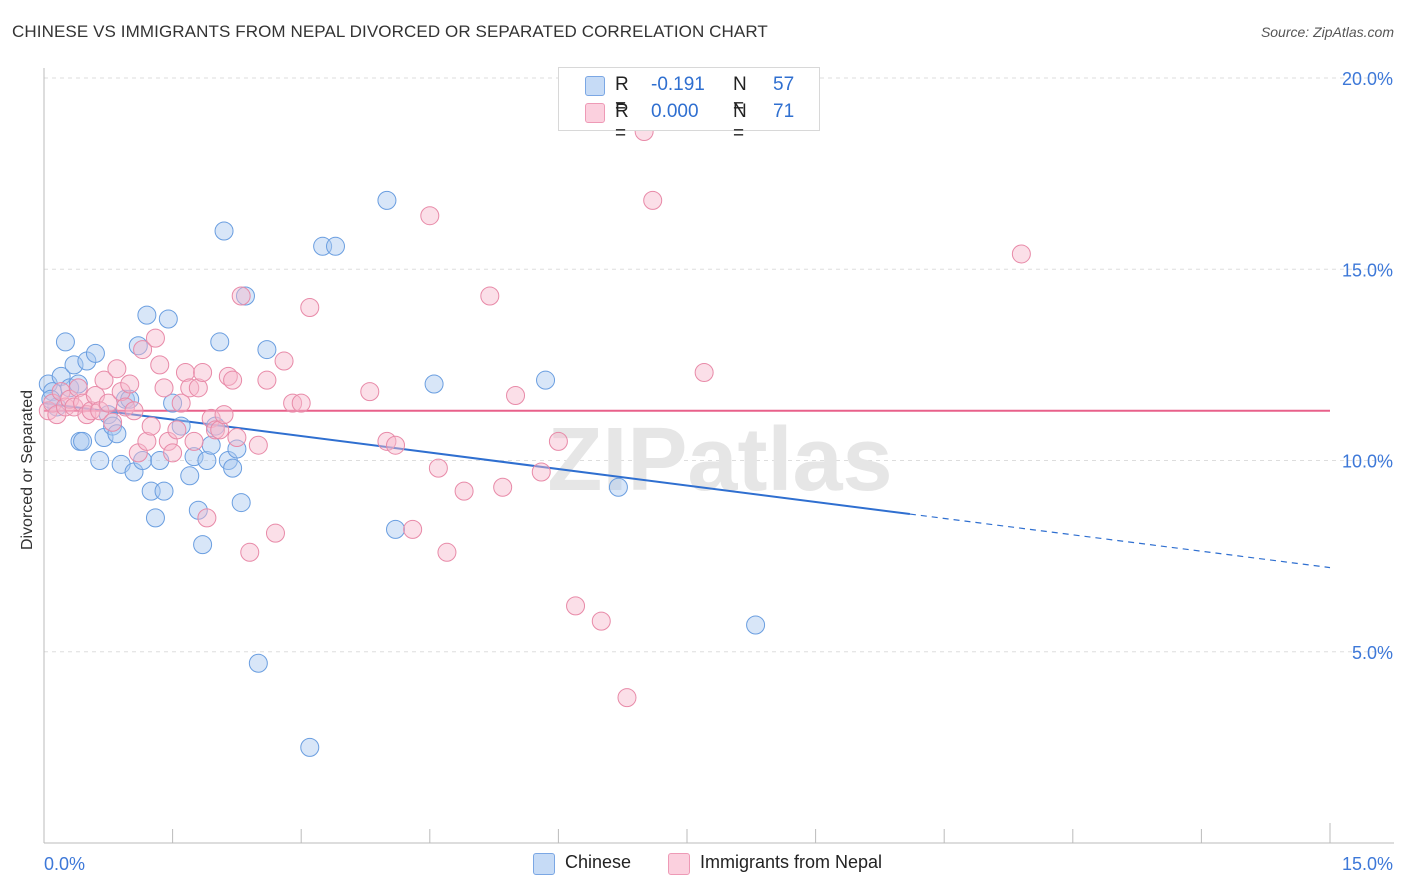  Describe the element at coordinates (1367, 462) in the screenshot. I see `y-tick-label: 10.0%` at that location.